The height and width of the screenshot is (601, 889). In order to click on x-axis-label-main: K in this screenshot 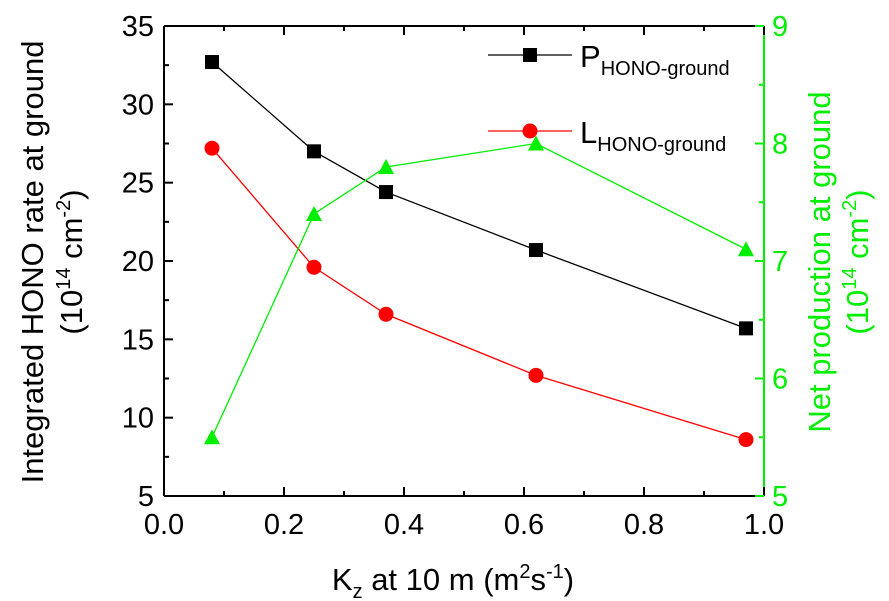, I will do `click(342, 579)`.